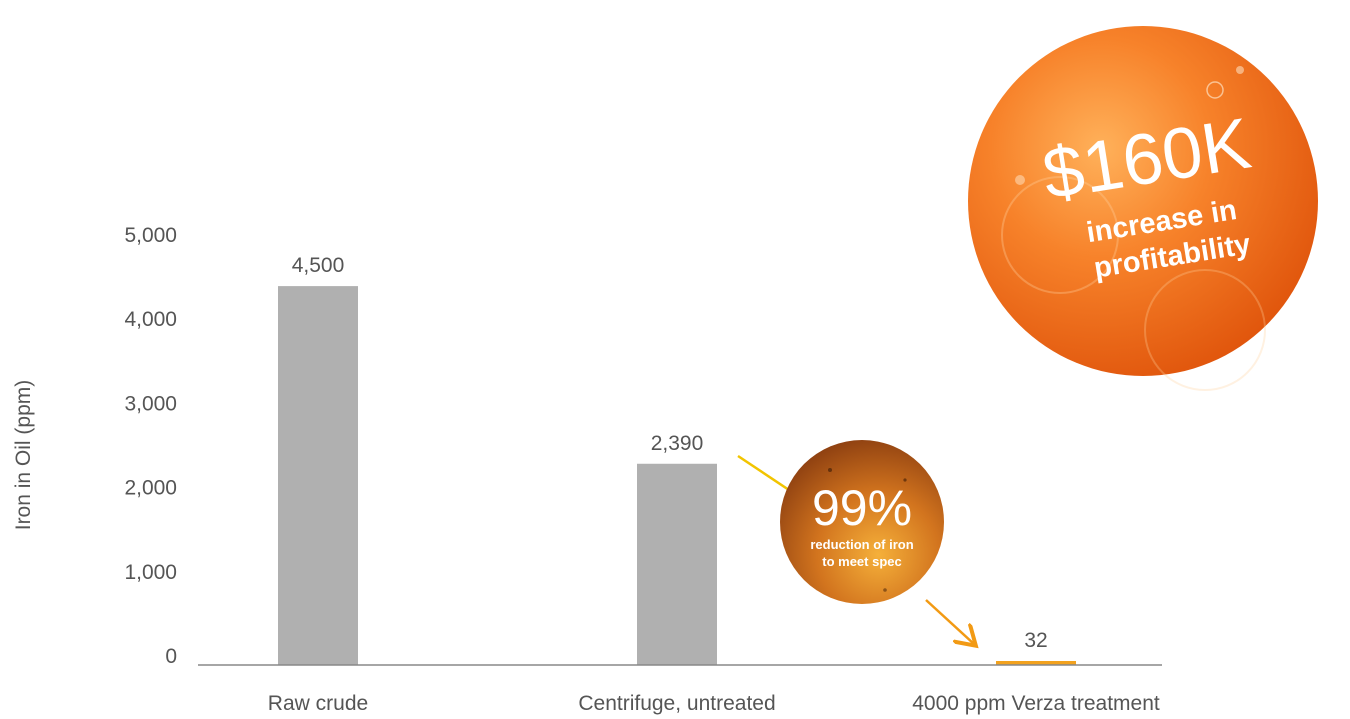 The width and height of the screenshot is (1350, 719). I want to click on y-tick-labels: 0 1,000 2,000 3,000 4,000 5,000, so click(150, 446).